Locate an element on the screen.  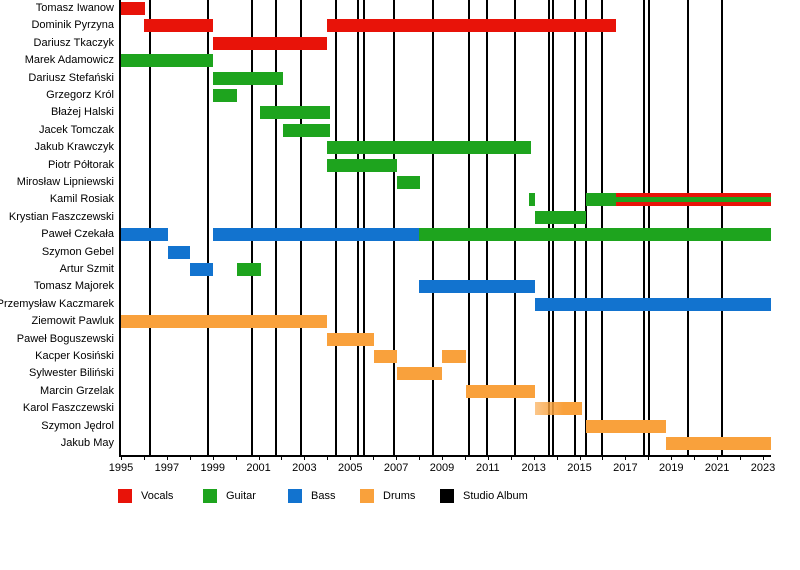
legend-label: Studio Album is located at coordinates (495, 496).